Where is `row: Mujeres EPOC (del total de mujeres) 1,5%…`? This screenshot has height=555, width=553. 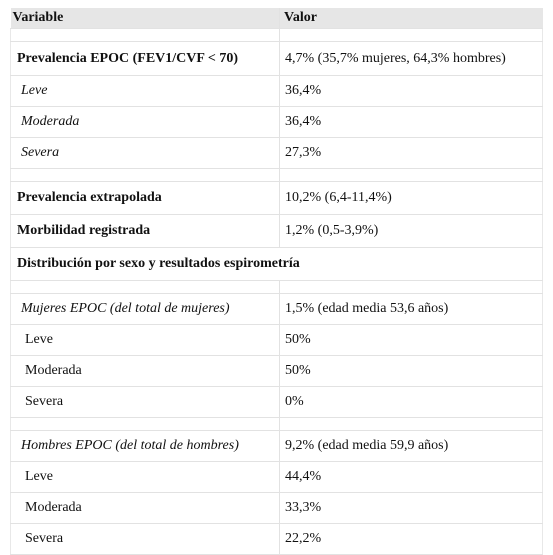 row: Mujeres EPOC (del total de mujeres) 1,5%… is located at coordinates (276, 309).